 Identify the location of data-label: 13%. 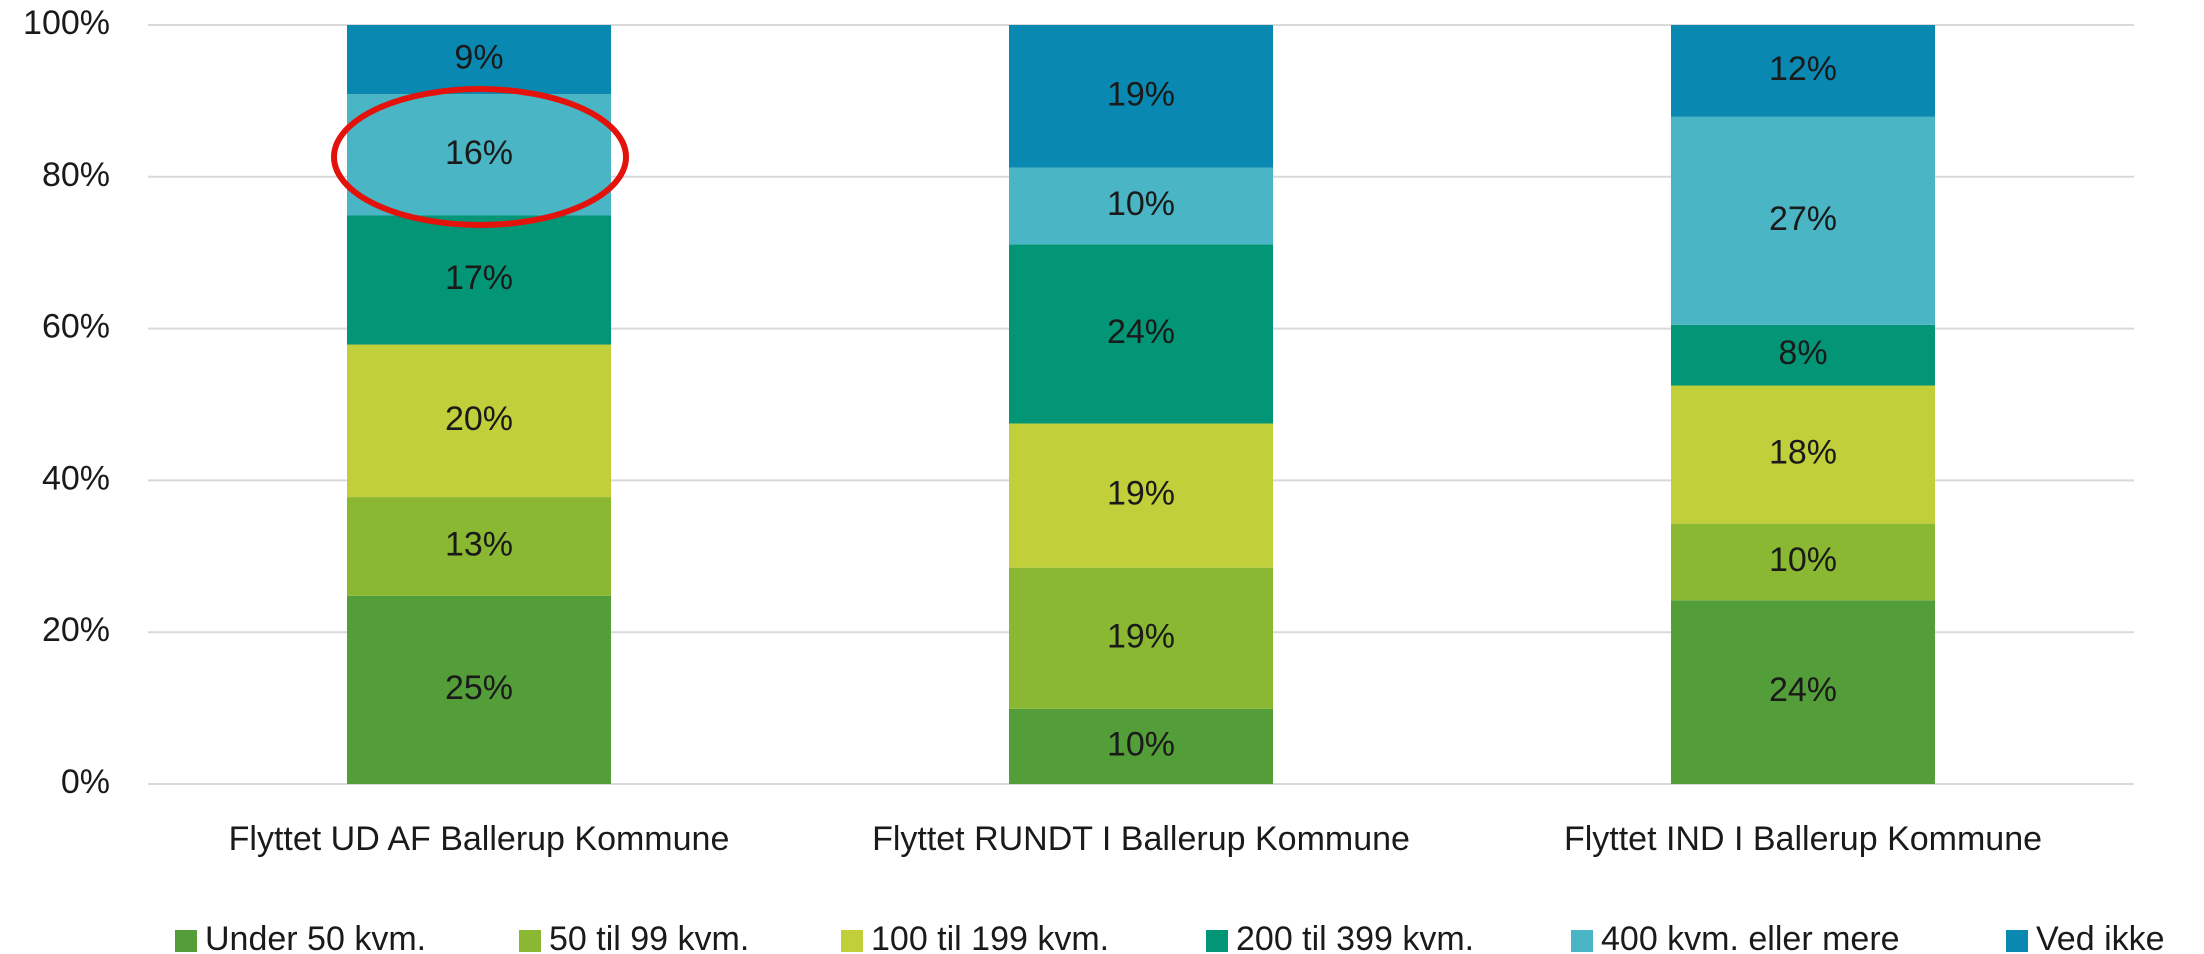
(479, 544).